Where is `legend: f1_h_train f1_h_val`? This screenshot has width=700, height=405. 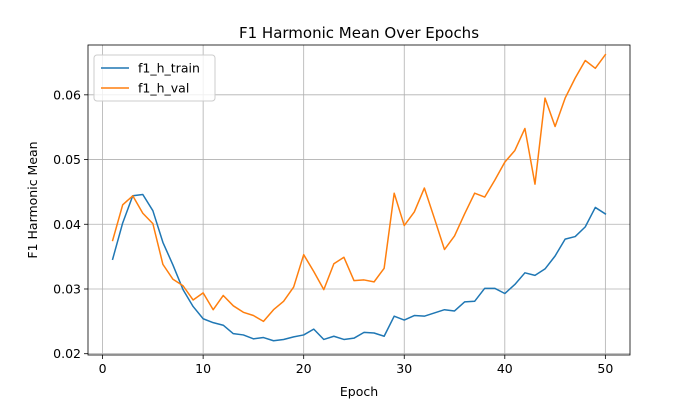 legend: f1_h_train f1_h_val is located at coordinates (154, 78).